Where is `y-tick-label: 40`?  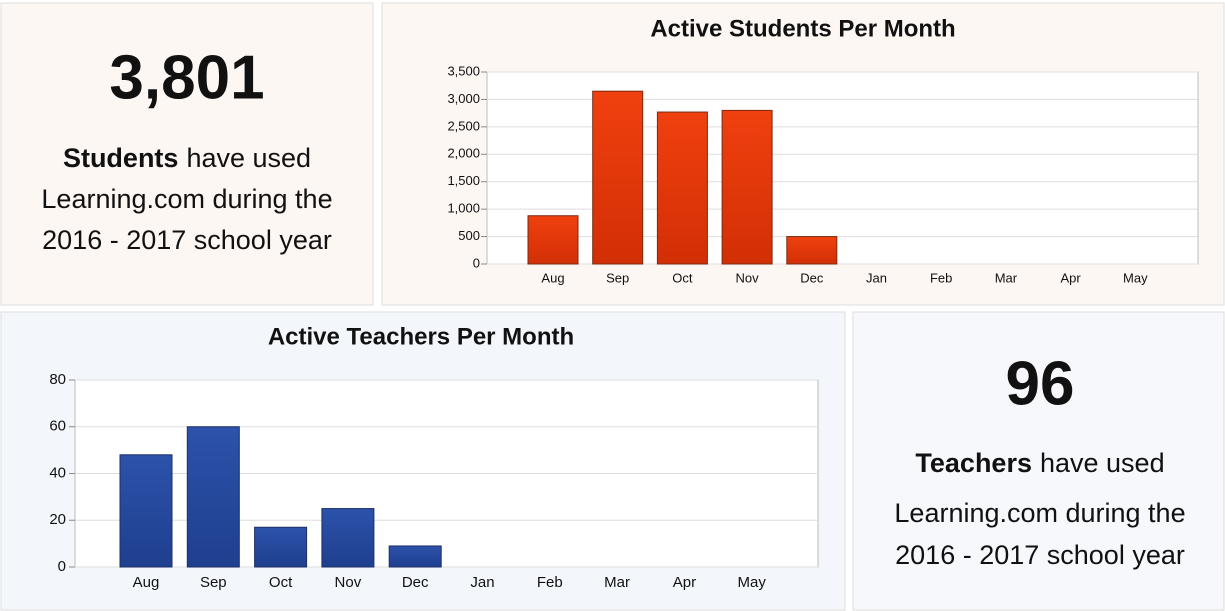
y-tick-label: 40 is located at coordinates (57, 472).